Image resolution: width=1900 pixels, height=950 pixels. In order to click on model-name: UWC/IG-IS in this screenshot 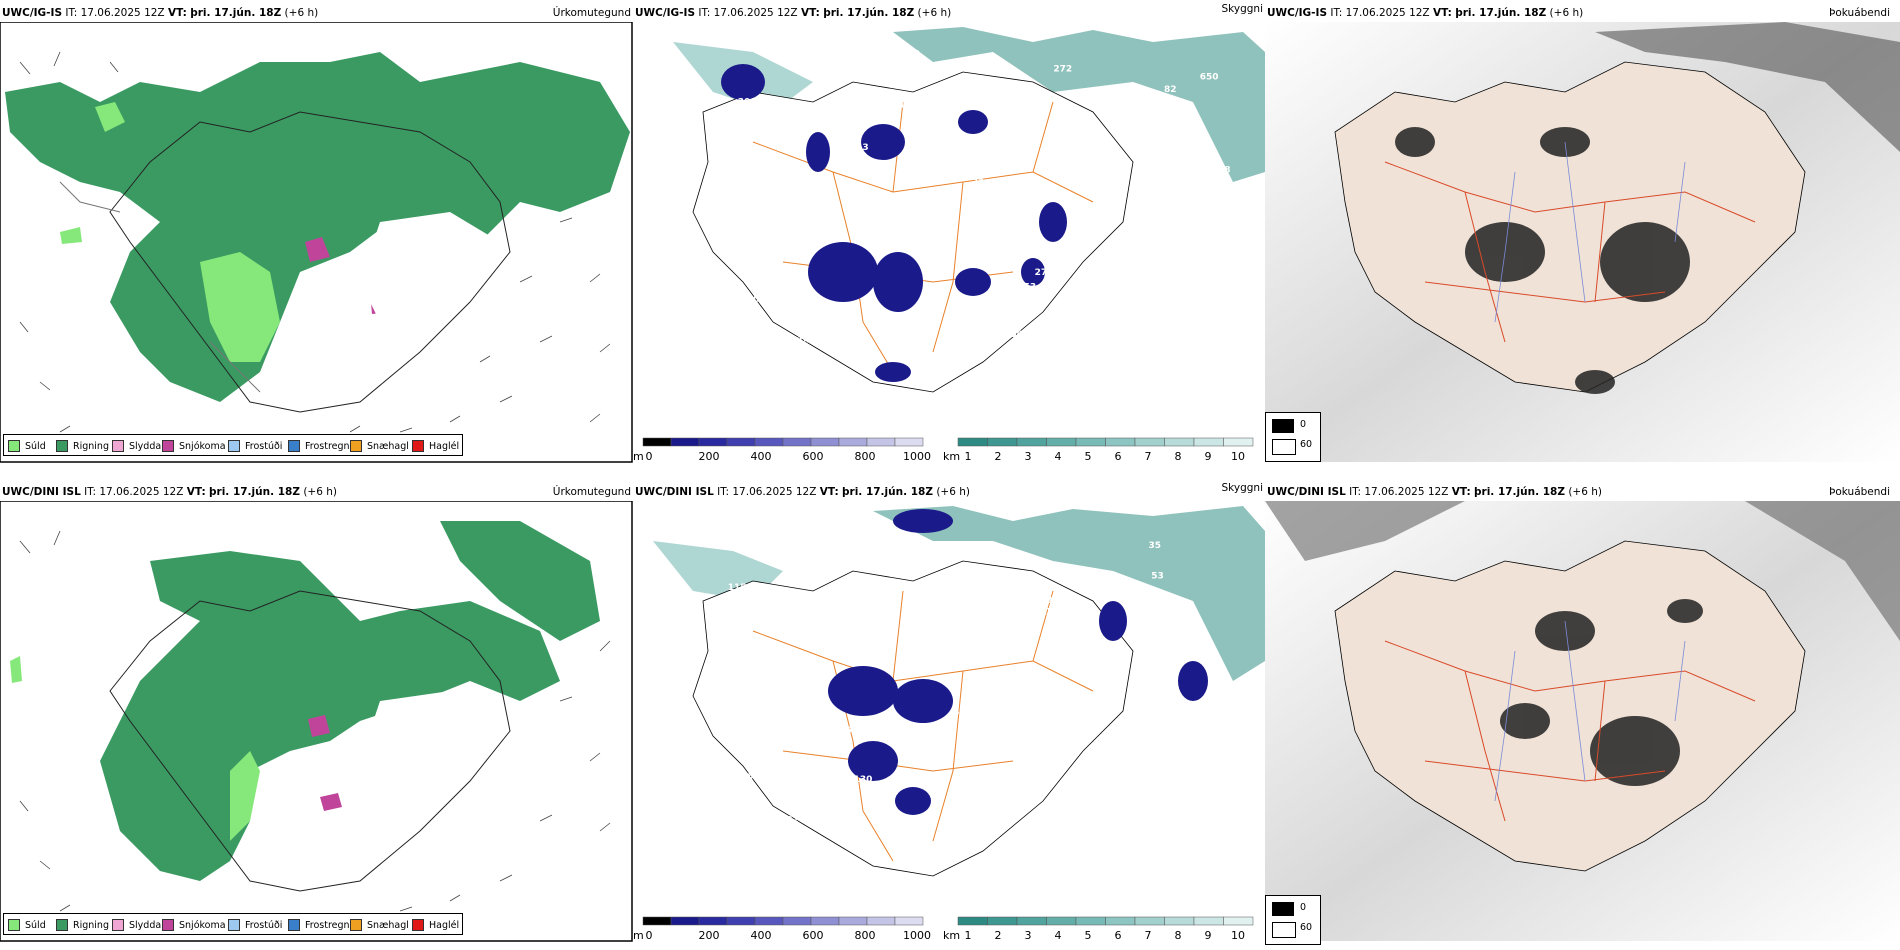, I will do `click(665, 13)`.